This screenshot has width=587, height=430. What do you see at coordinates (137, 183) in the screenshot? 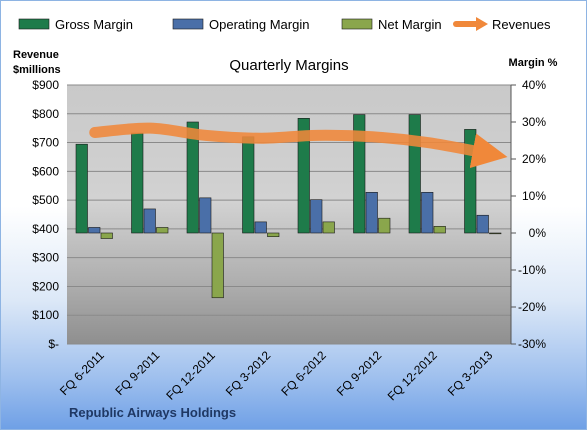
I see `bar-gross-margin-fq-9-2011` at bounding box center [137, 183].